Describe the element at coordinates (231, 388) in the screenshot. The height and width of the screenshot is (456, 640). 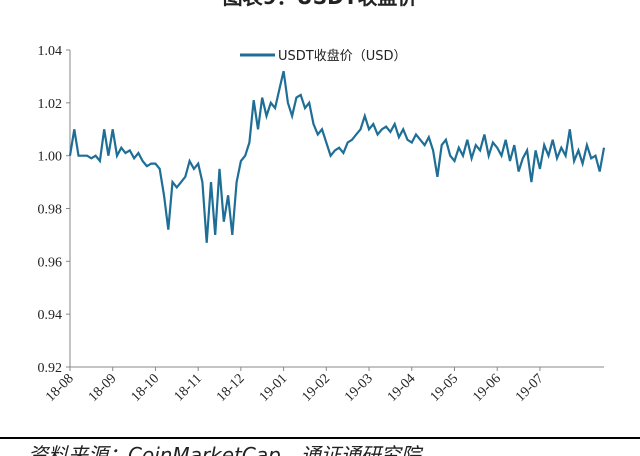
I see `x-tick-label: 18-12` at that location.